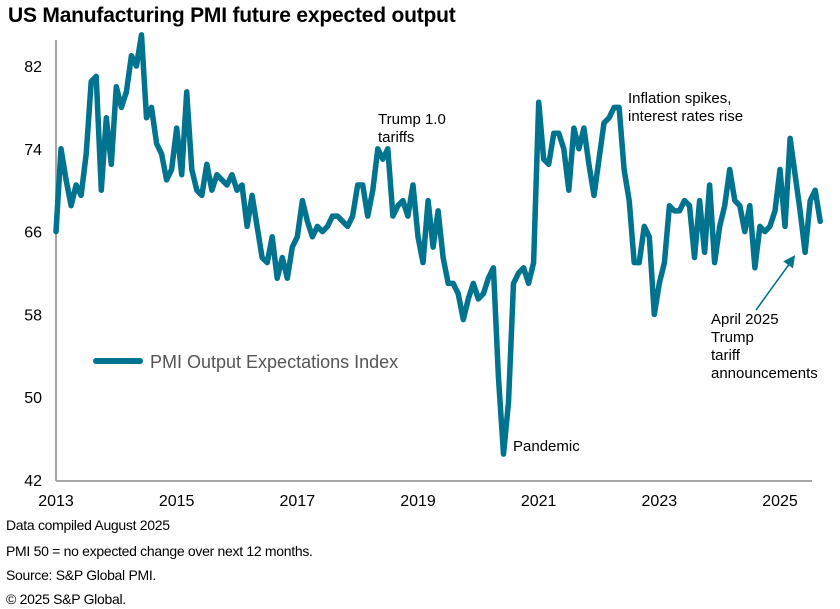 The height and width of the screenshot is (609, 840). What do you see at coordinates (412, 119) in the screenshot?
I see `annotation-text: Trump 1.0` at bounding box center [412, 119].